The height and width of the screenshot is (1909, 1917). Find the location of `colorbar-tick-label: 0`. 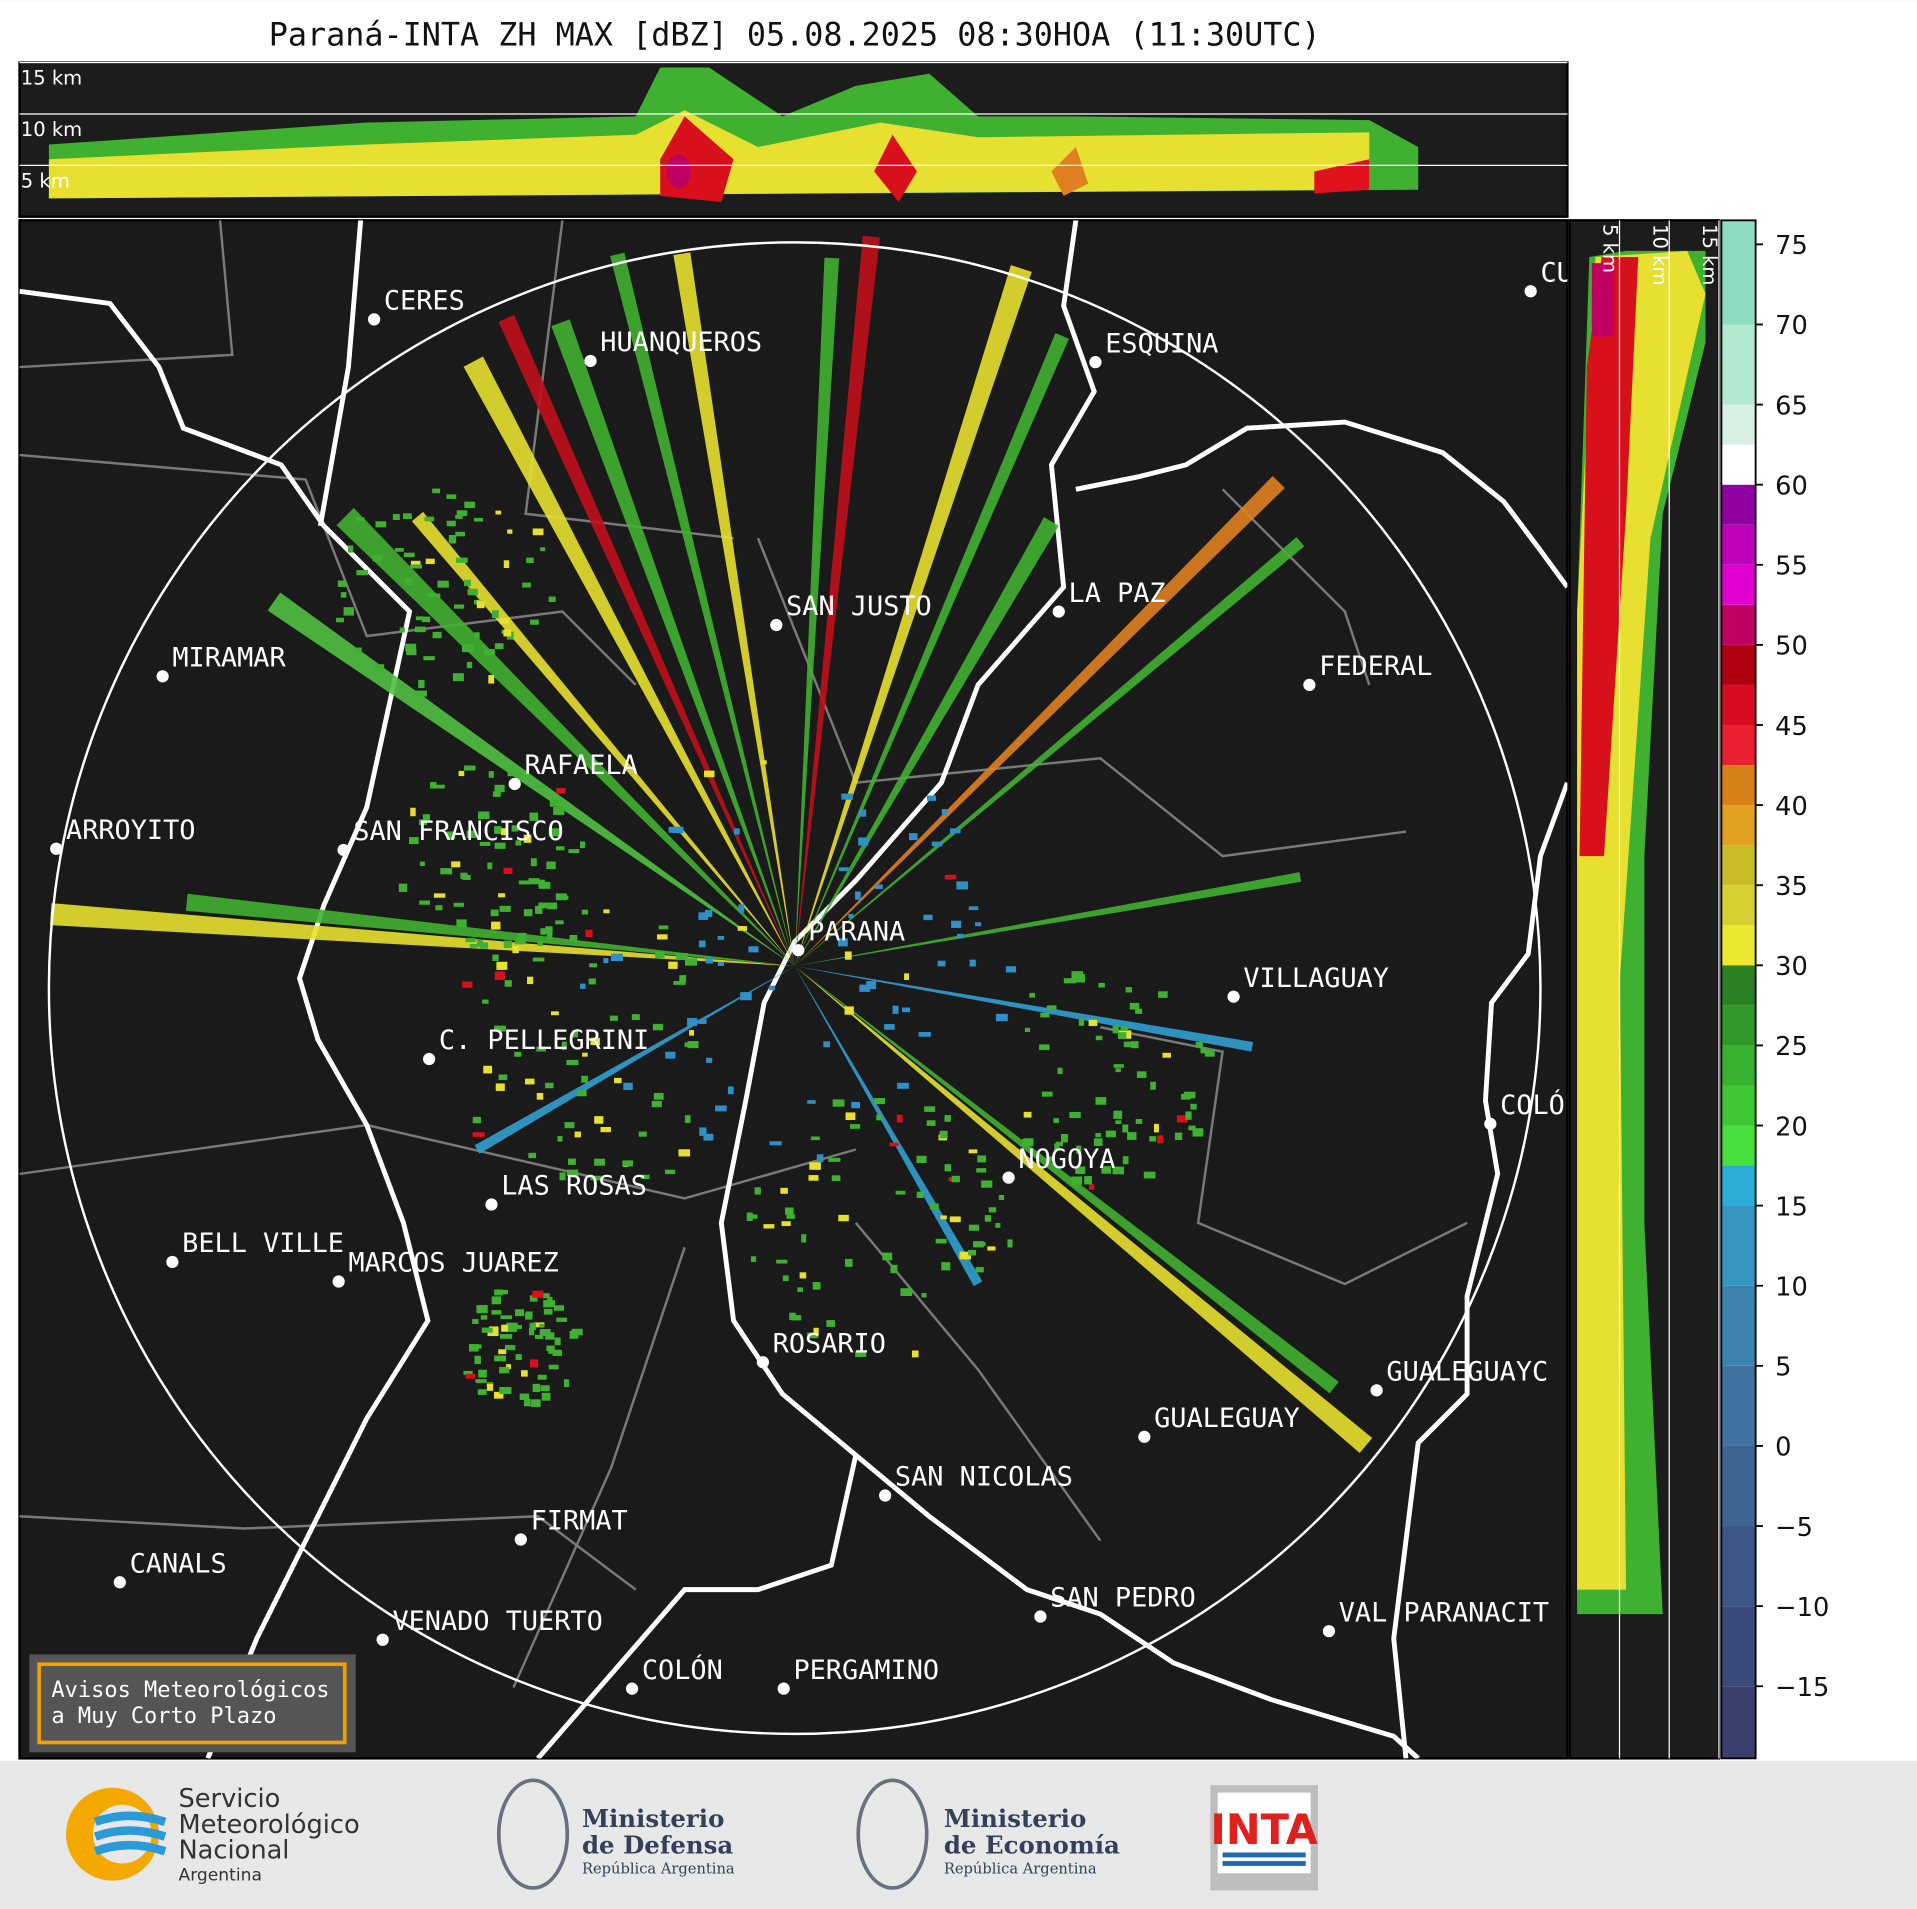

colorbar-tick-label: 0 is located at coordinates (1783, 1448).